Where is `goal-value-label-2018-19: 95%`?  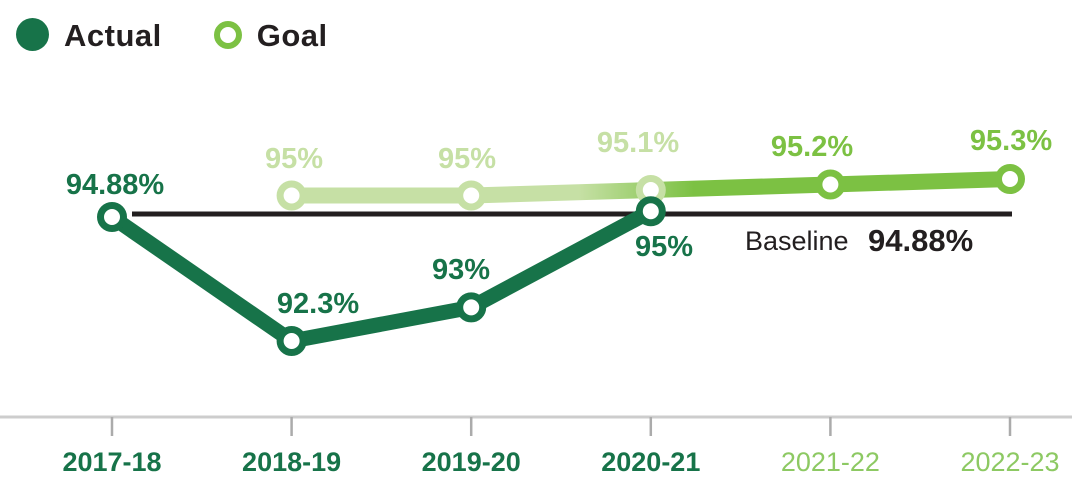 goal-value-label-2018-19: 95% is located at coordinates (294, 159).